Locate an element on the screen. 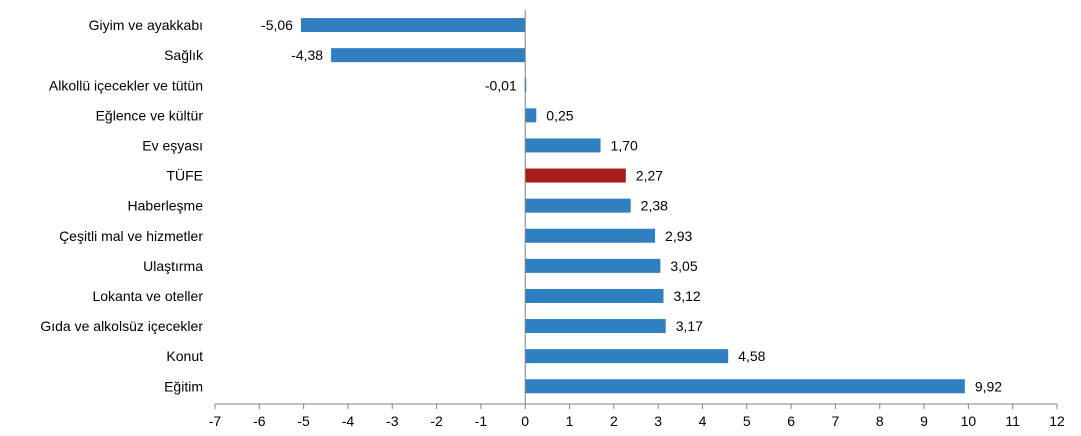 This screenshot has height=436, width=1081. category-label: Eğlence ve kültür is located at coordinates (150, 115).